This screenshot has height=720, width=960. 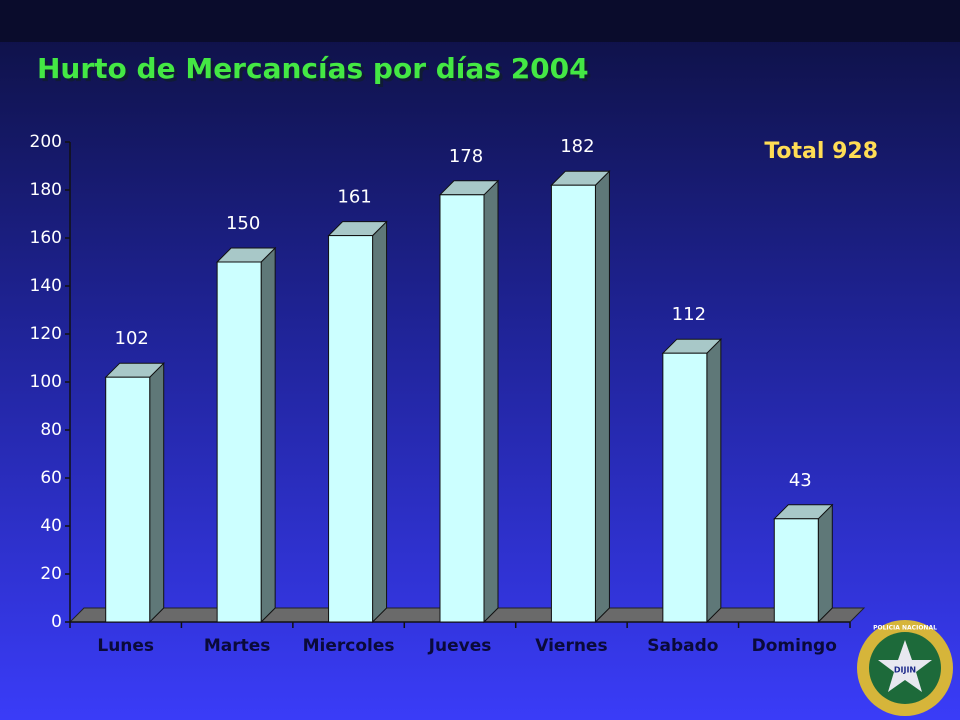 What do you see at coordinates (46, 382) in the screenshot?
I see `y-tick-label: 100` at bounding box center [46, 382].